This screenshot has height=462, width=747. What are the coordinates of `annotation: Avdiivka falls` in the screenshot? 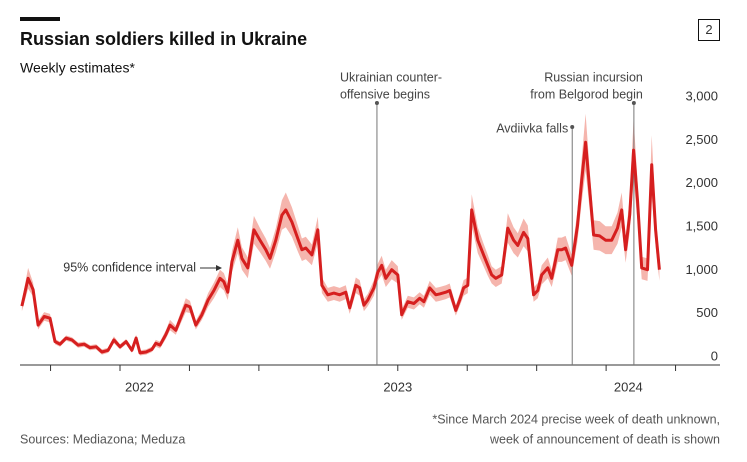 It's located at (532, 128).